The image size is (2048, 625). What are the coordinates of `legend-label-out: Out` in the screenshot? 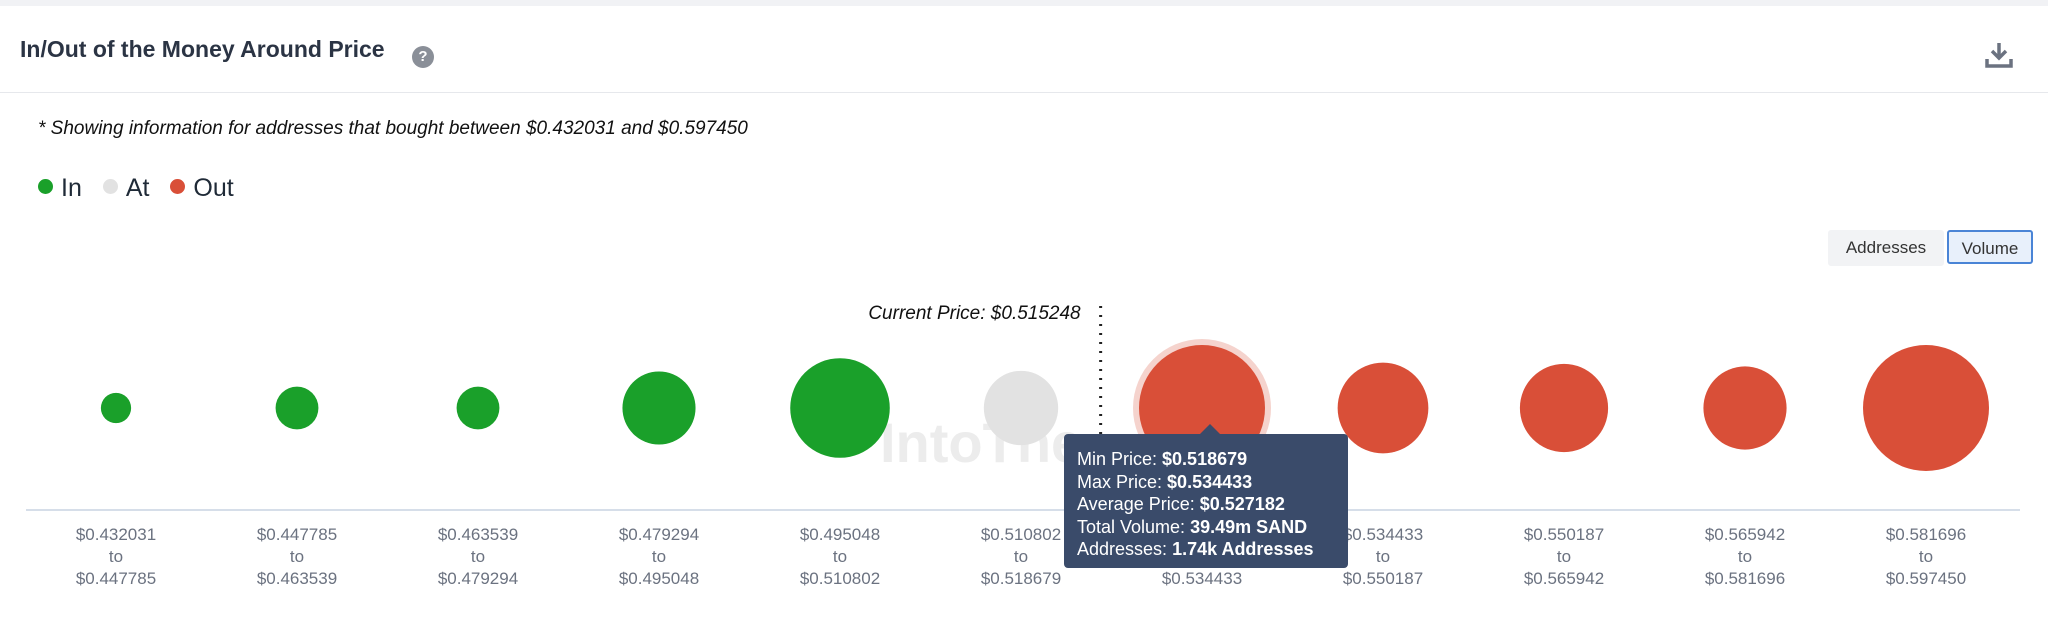 It's located at (213, 188).